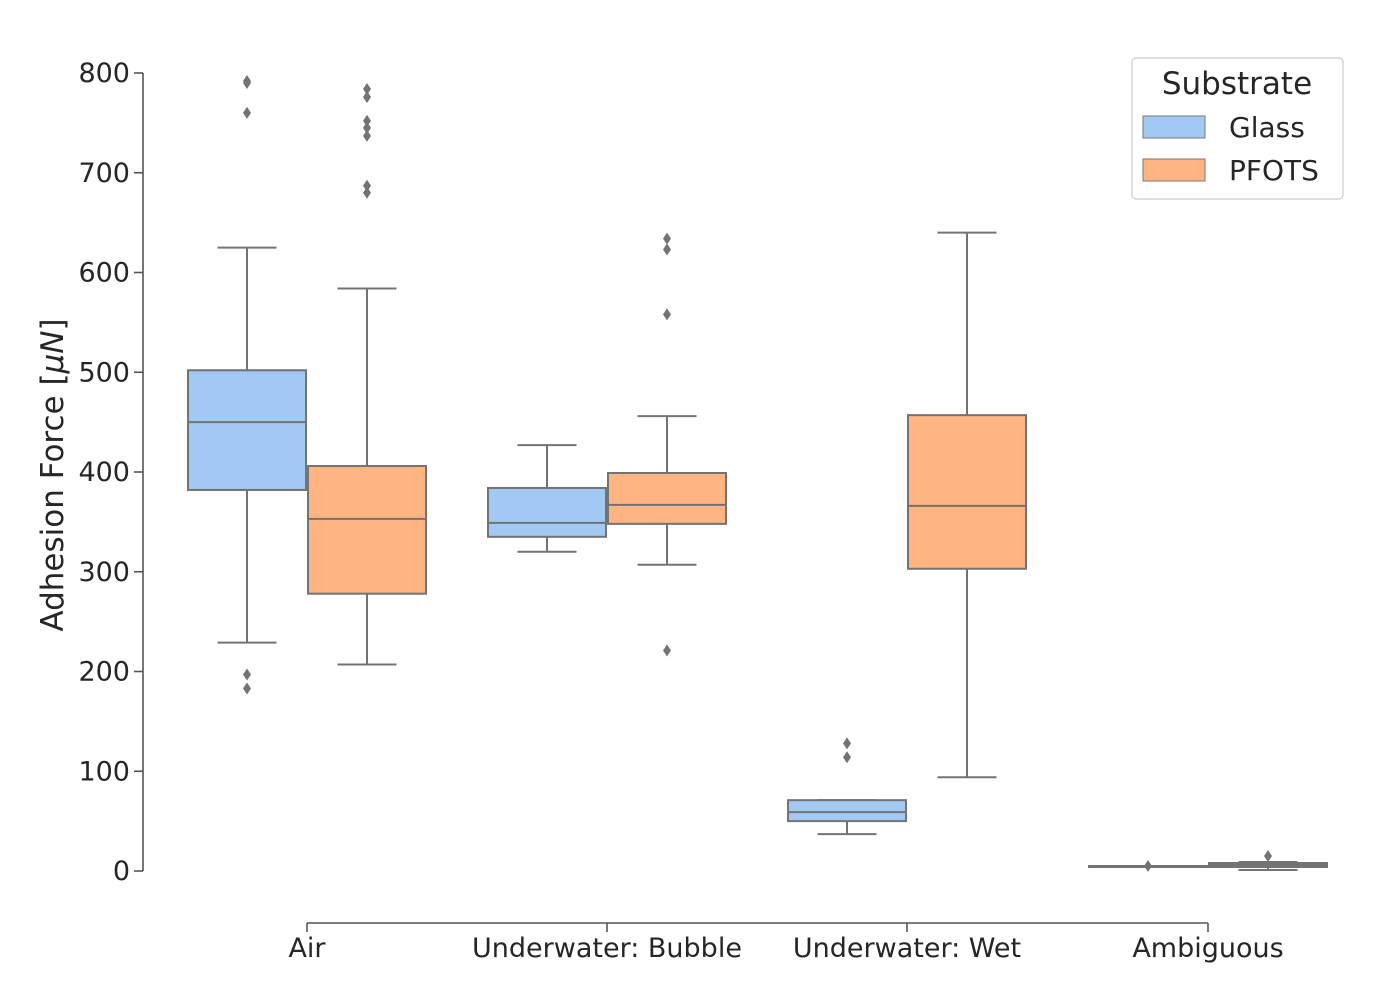  I want to click on y-tick-label: 700, so click(104, 173).